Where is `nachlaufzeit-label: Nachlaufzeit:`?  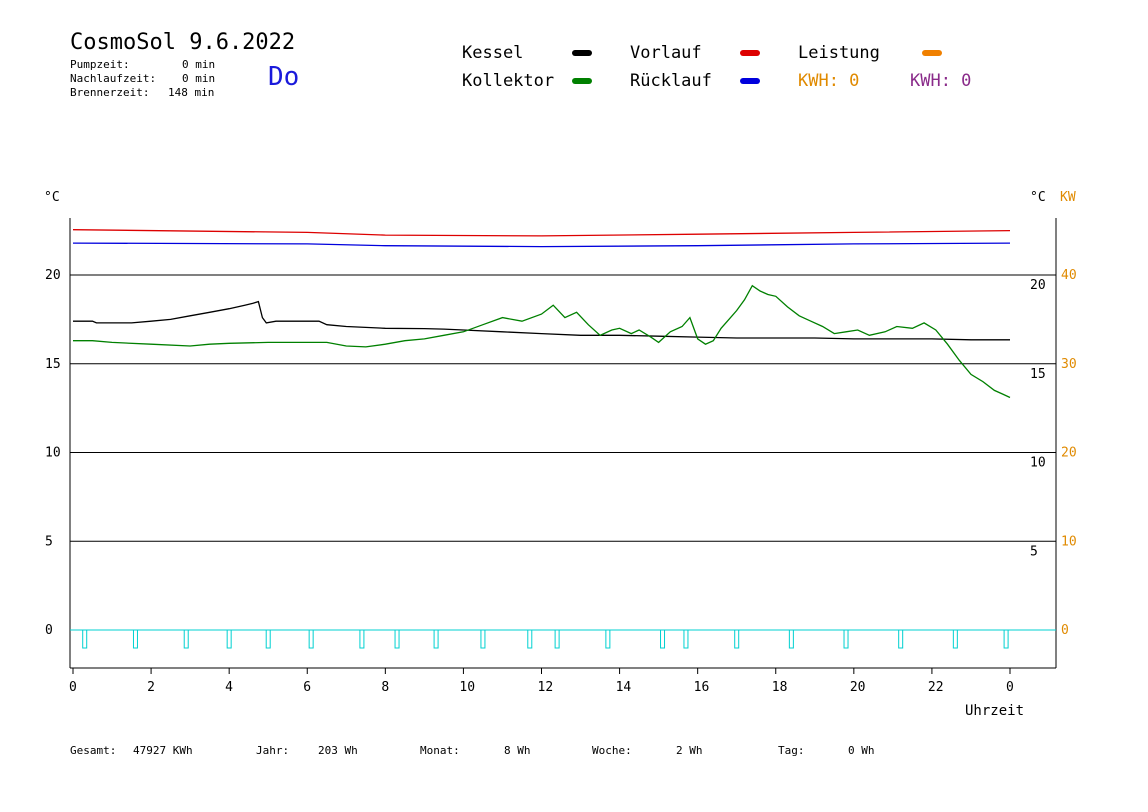 nachlaufzeit-label: Nachlaufzeit: is located at coordinates (113, 78).